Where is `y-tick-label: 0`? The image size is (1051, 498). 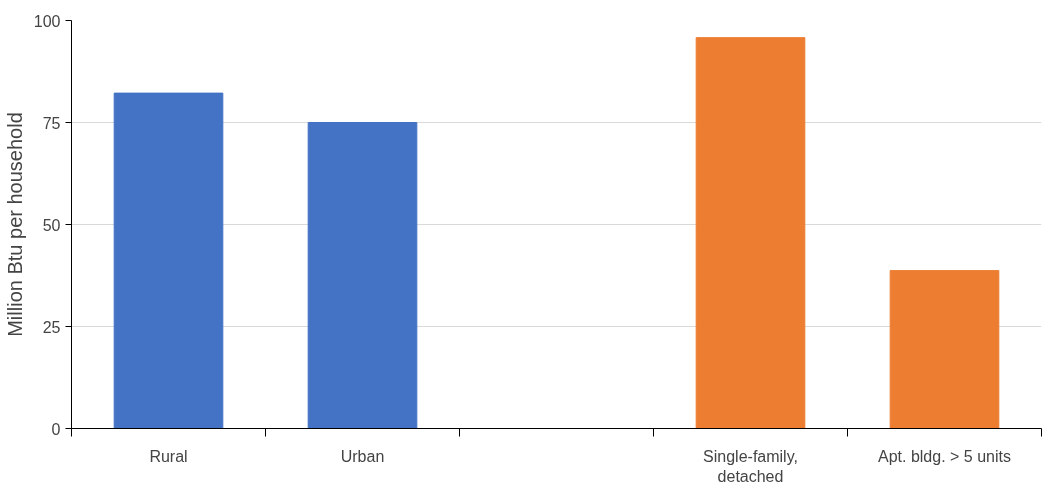 y-tick-label: 0 is located at coordinates (56, 429).